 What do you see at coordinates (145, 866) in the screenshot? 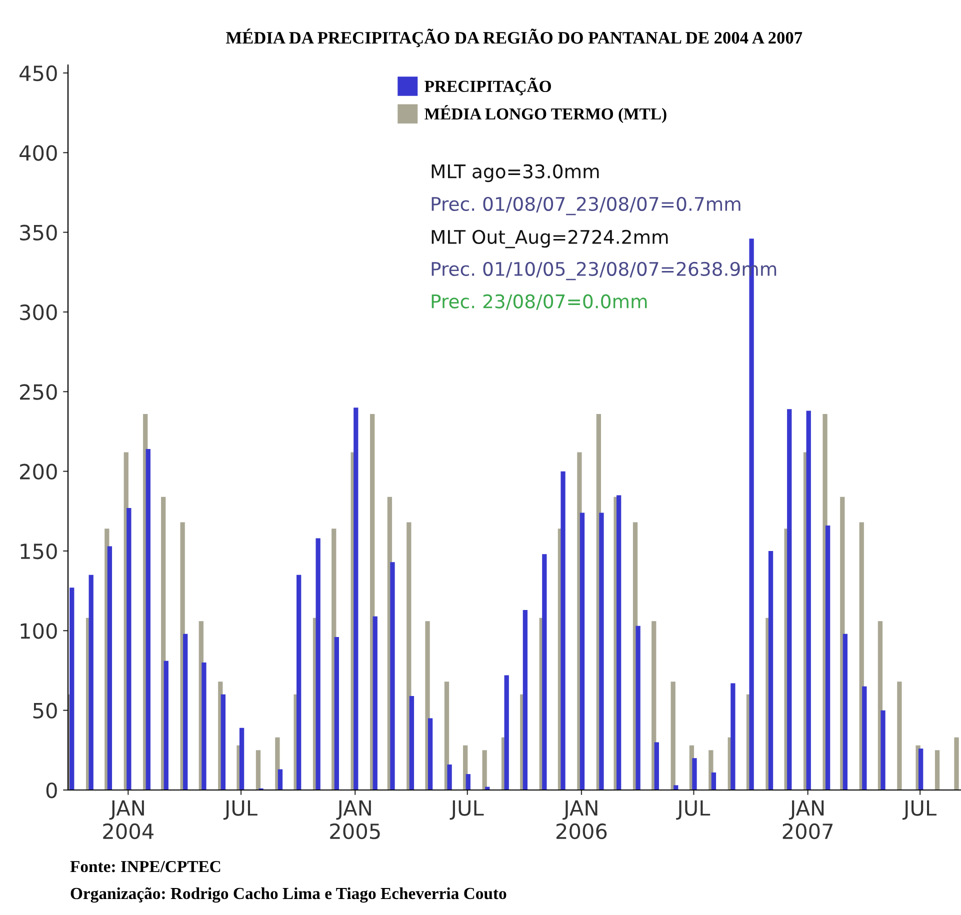
I see `source-note: Fonte: INPE/CPTEC` at bounding box center [145, 866].